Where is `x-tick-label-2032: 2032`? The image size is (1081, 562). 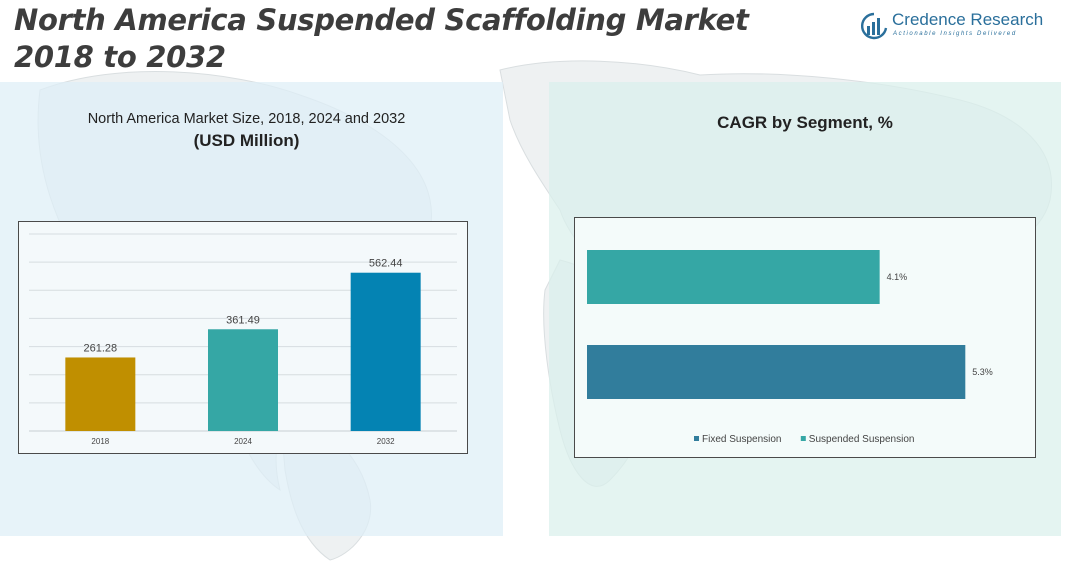 x-tick-label-2032: 2032 is located at coordinates (386, 441).